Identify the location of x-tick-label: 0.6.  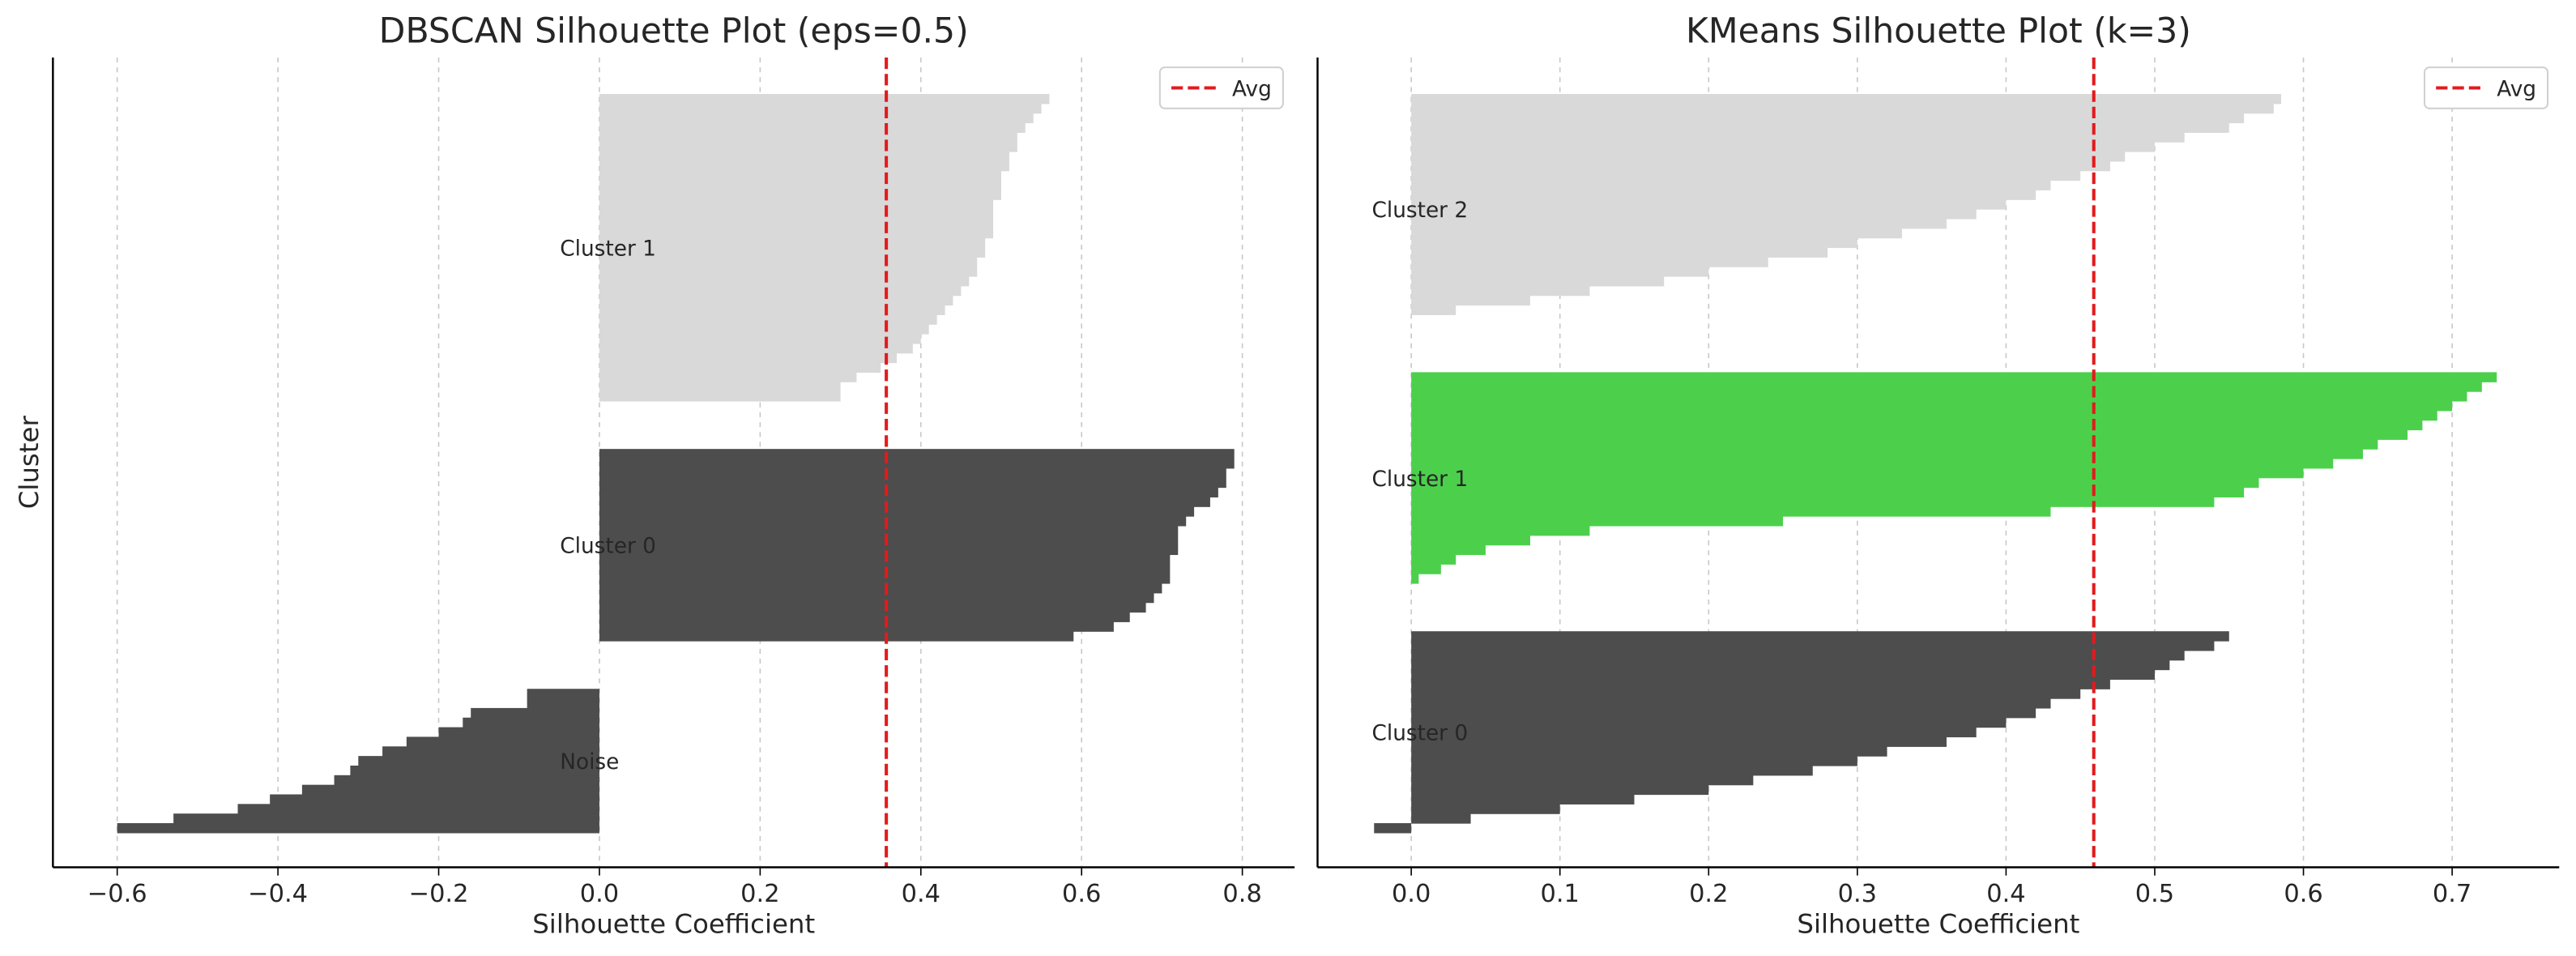
(1081, 894).